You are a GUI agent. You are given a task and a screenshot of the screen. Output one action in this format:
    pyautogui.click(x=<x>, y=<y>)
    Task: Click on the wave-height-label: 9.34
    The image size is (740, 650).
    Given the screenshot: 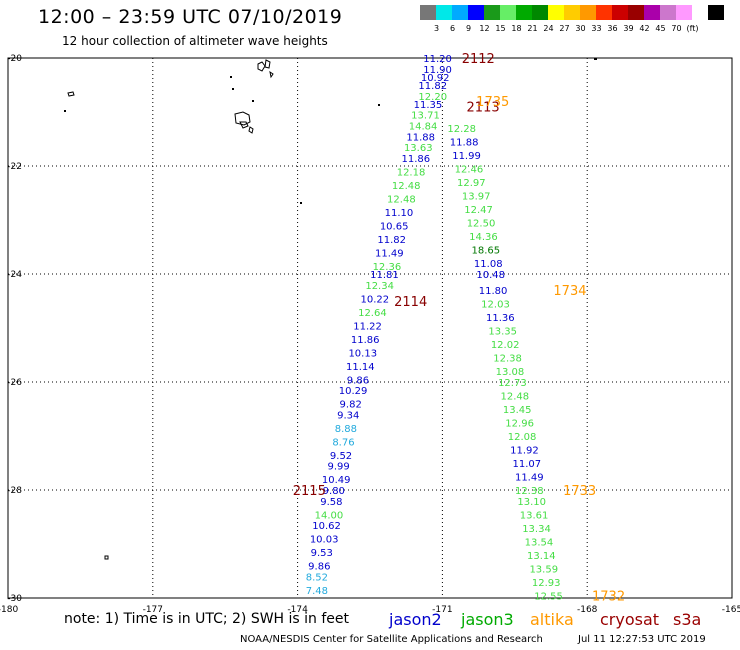 What is the action you would take?
    pyautogui.click(x=348, y=415)
    